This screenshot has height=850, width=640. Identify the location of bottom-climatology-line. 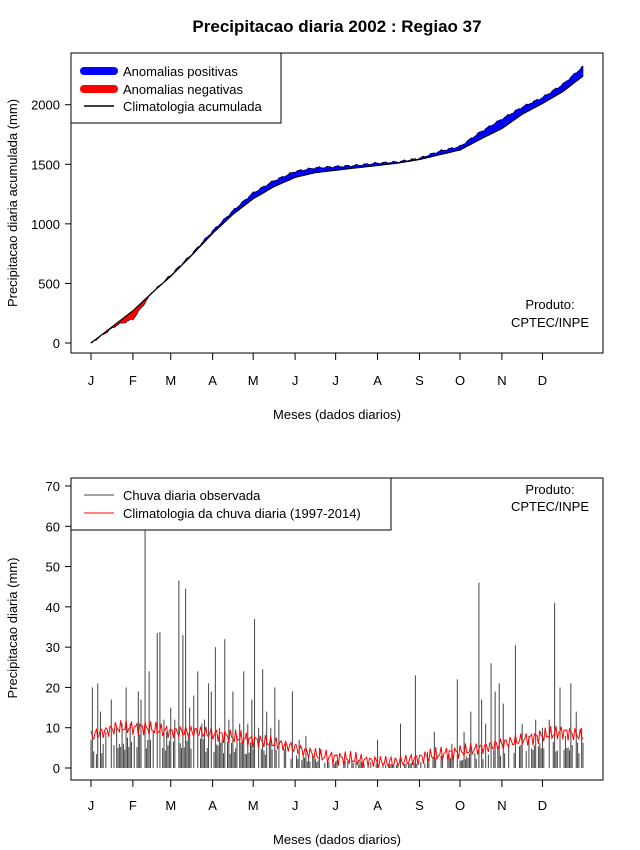
(337, 744).